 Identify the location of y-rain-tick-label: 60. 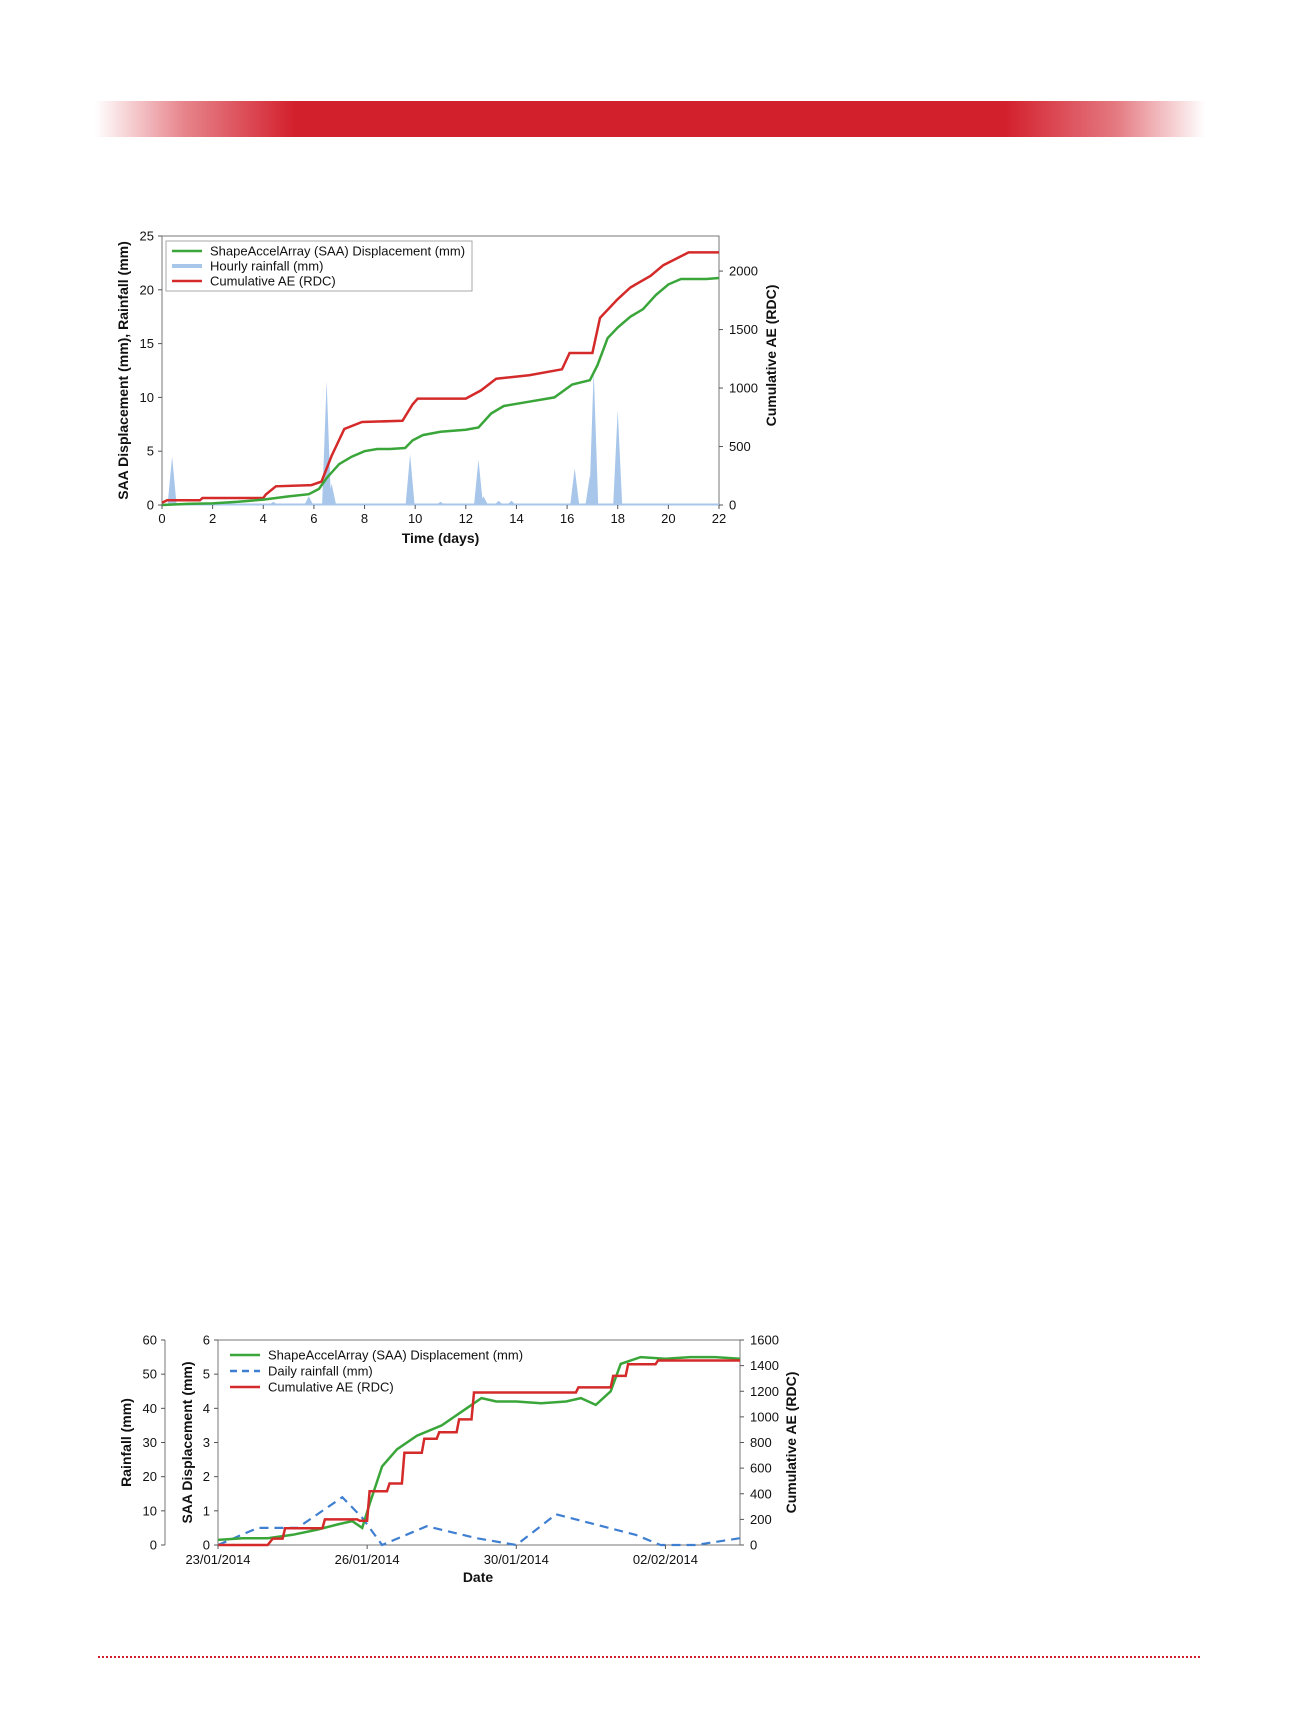
(150, 1340).